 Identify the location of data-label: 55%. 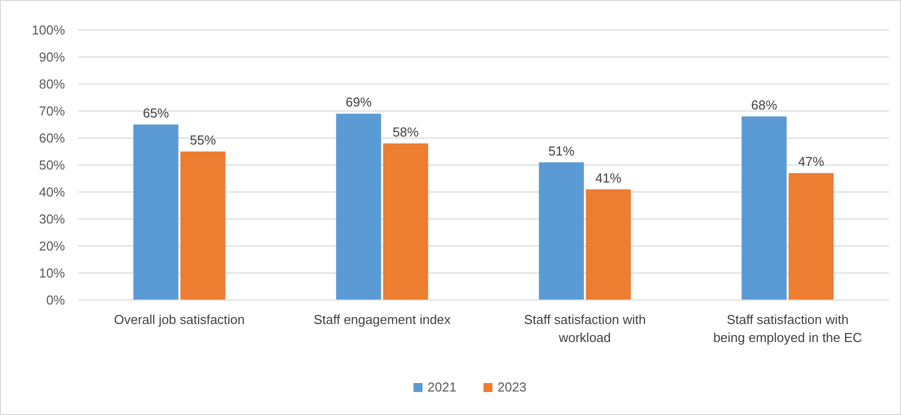
(203, 140).